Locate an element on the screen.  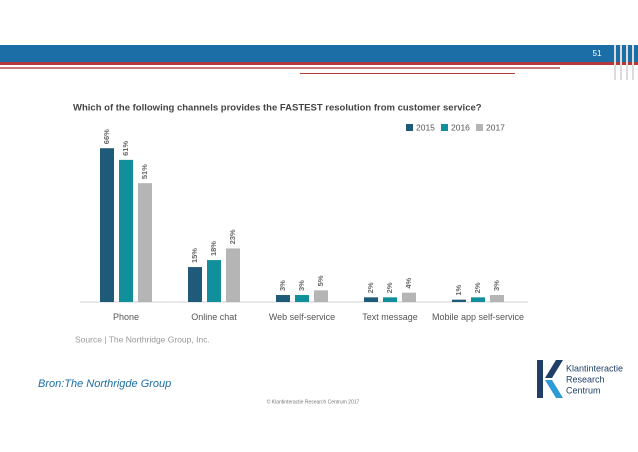
value-label: 5% is located at coordinates (320, 280).